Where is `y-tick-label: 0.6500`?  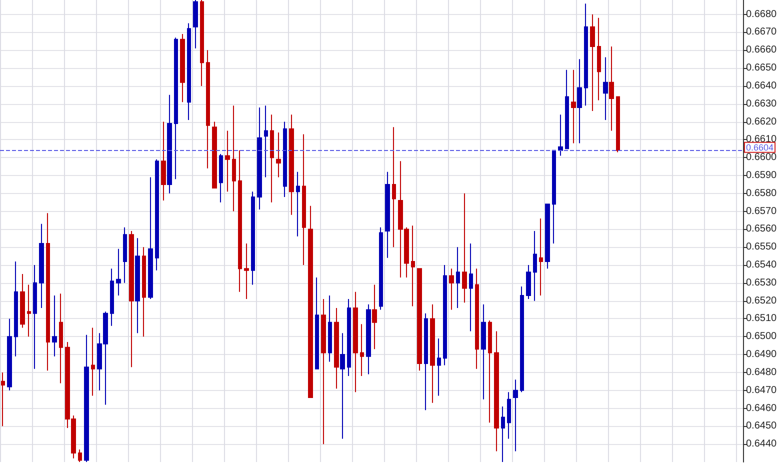
y-tick-label: 0.6500 is located at coordinates (762, 336).